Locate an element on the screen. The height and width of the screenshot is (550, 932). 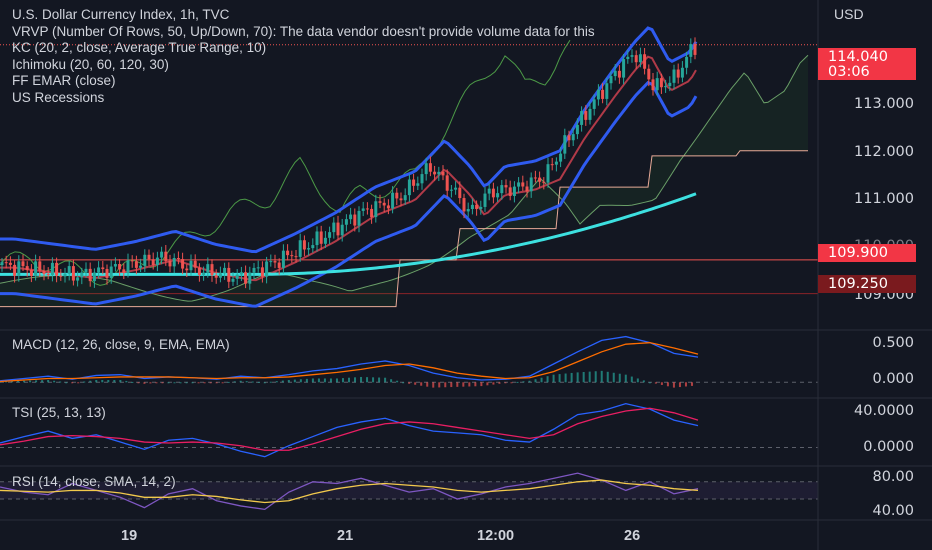
last-price-tag: 114.040 03:06 is located at coordinates (867, 64).